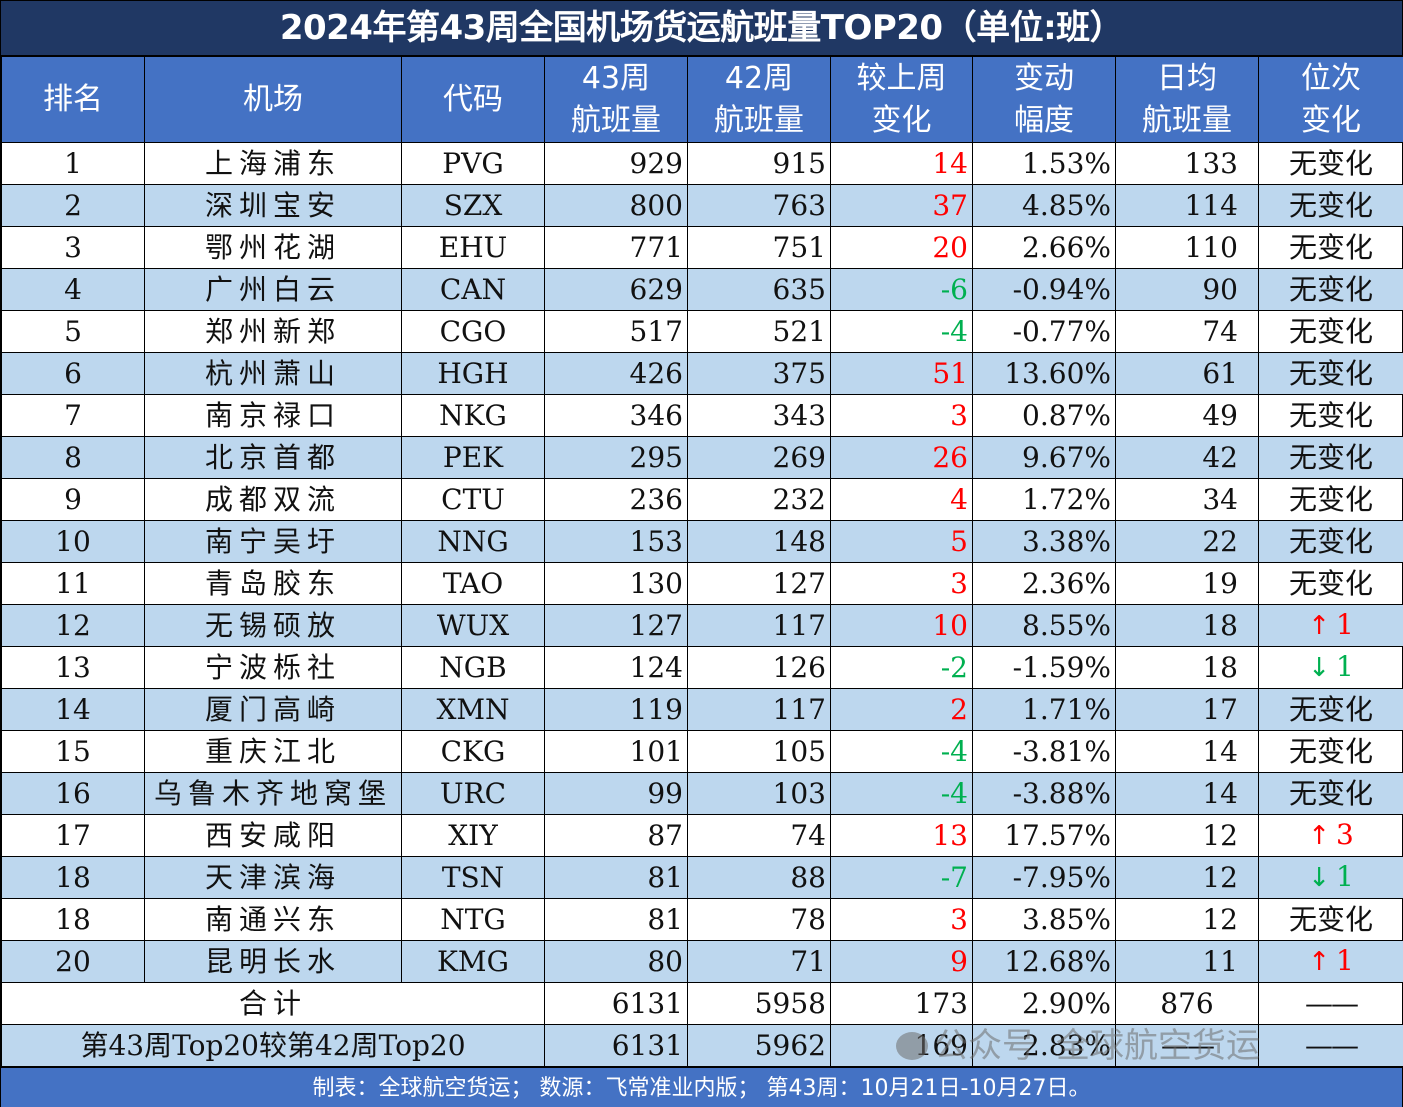  I want to click on daily-cell: 18, so click(1187, 625).